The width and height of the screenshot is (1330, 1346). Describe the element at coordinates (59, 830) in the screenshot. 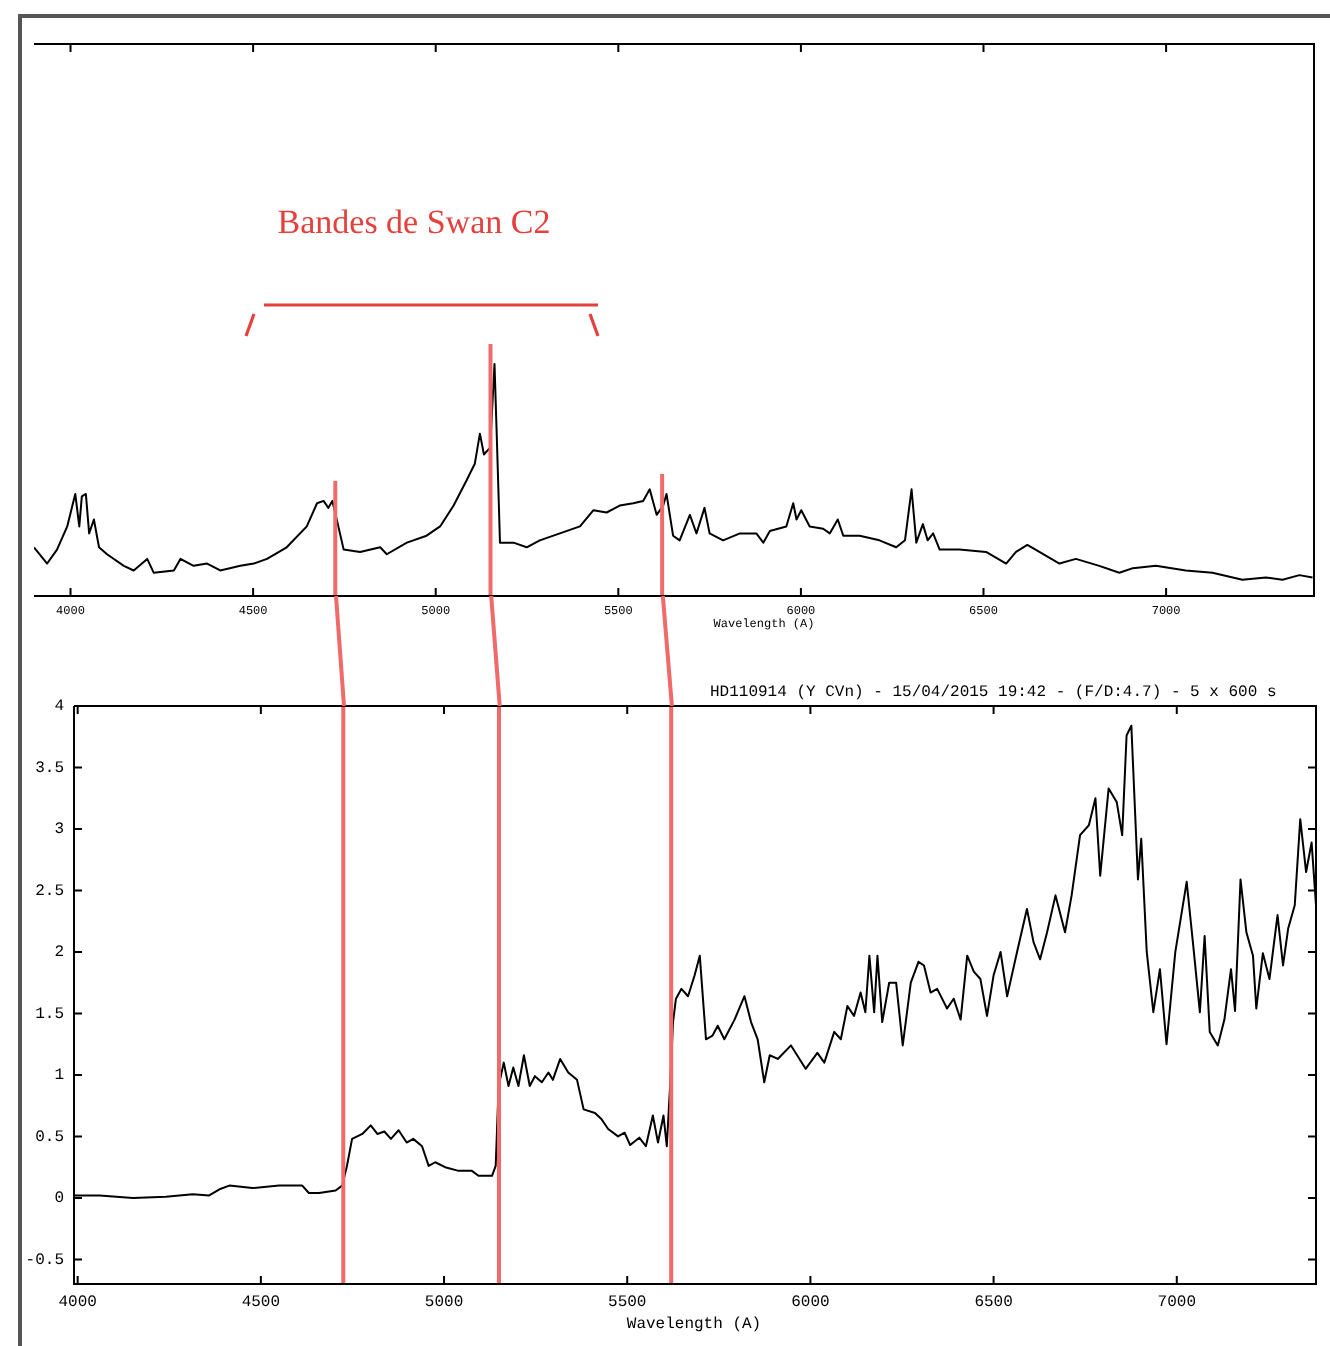

I see `y-tick-label: 3` at that location.